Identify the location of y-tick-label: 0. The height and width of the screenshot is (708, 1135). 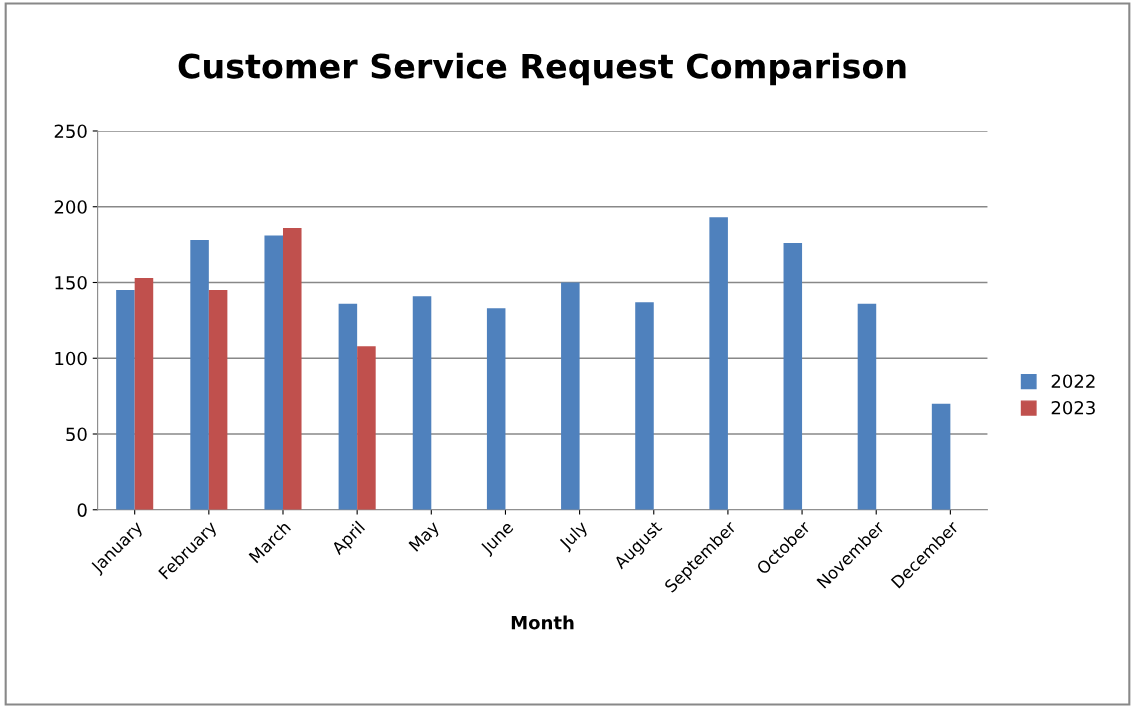
(82, 510).